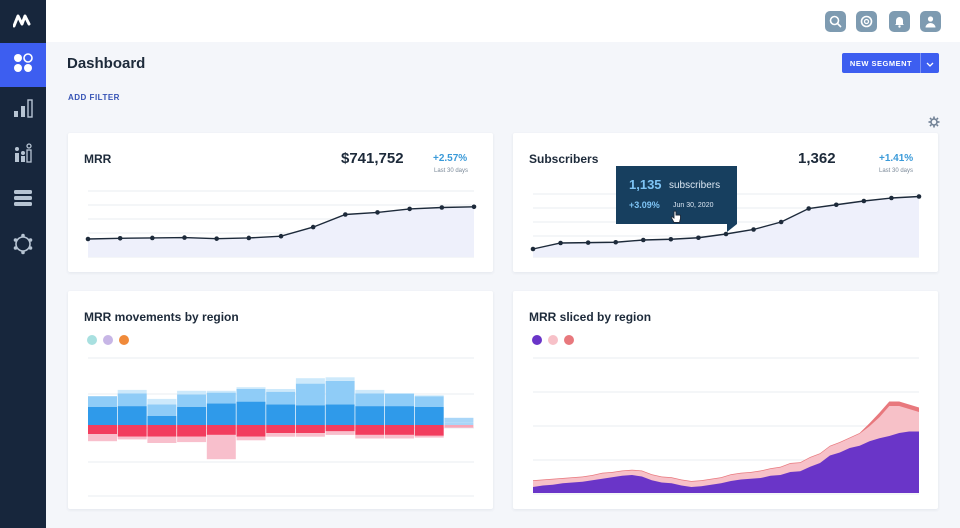 This screenshot has width=960, height=528. I want to click on tooltip-date: Jun 30, 2020, so click(693, 205).